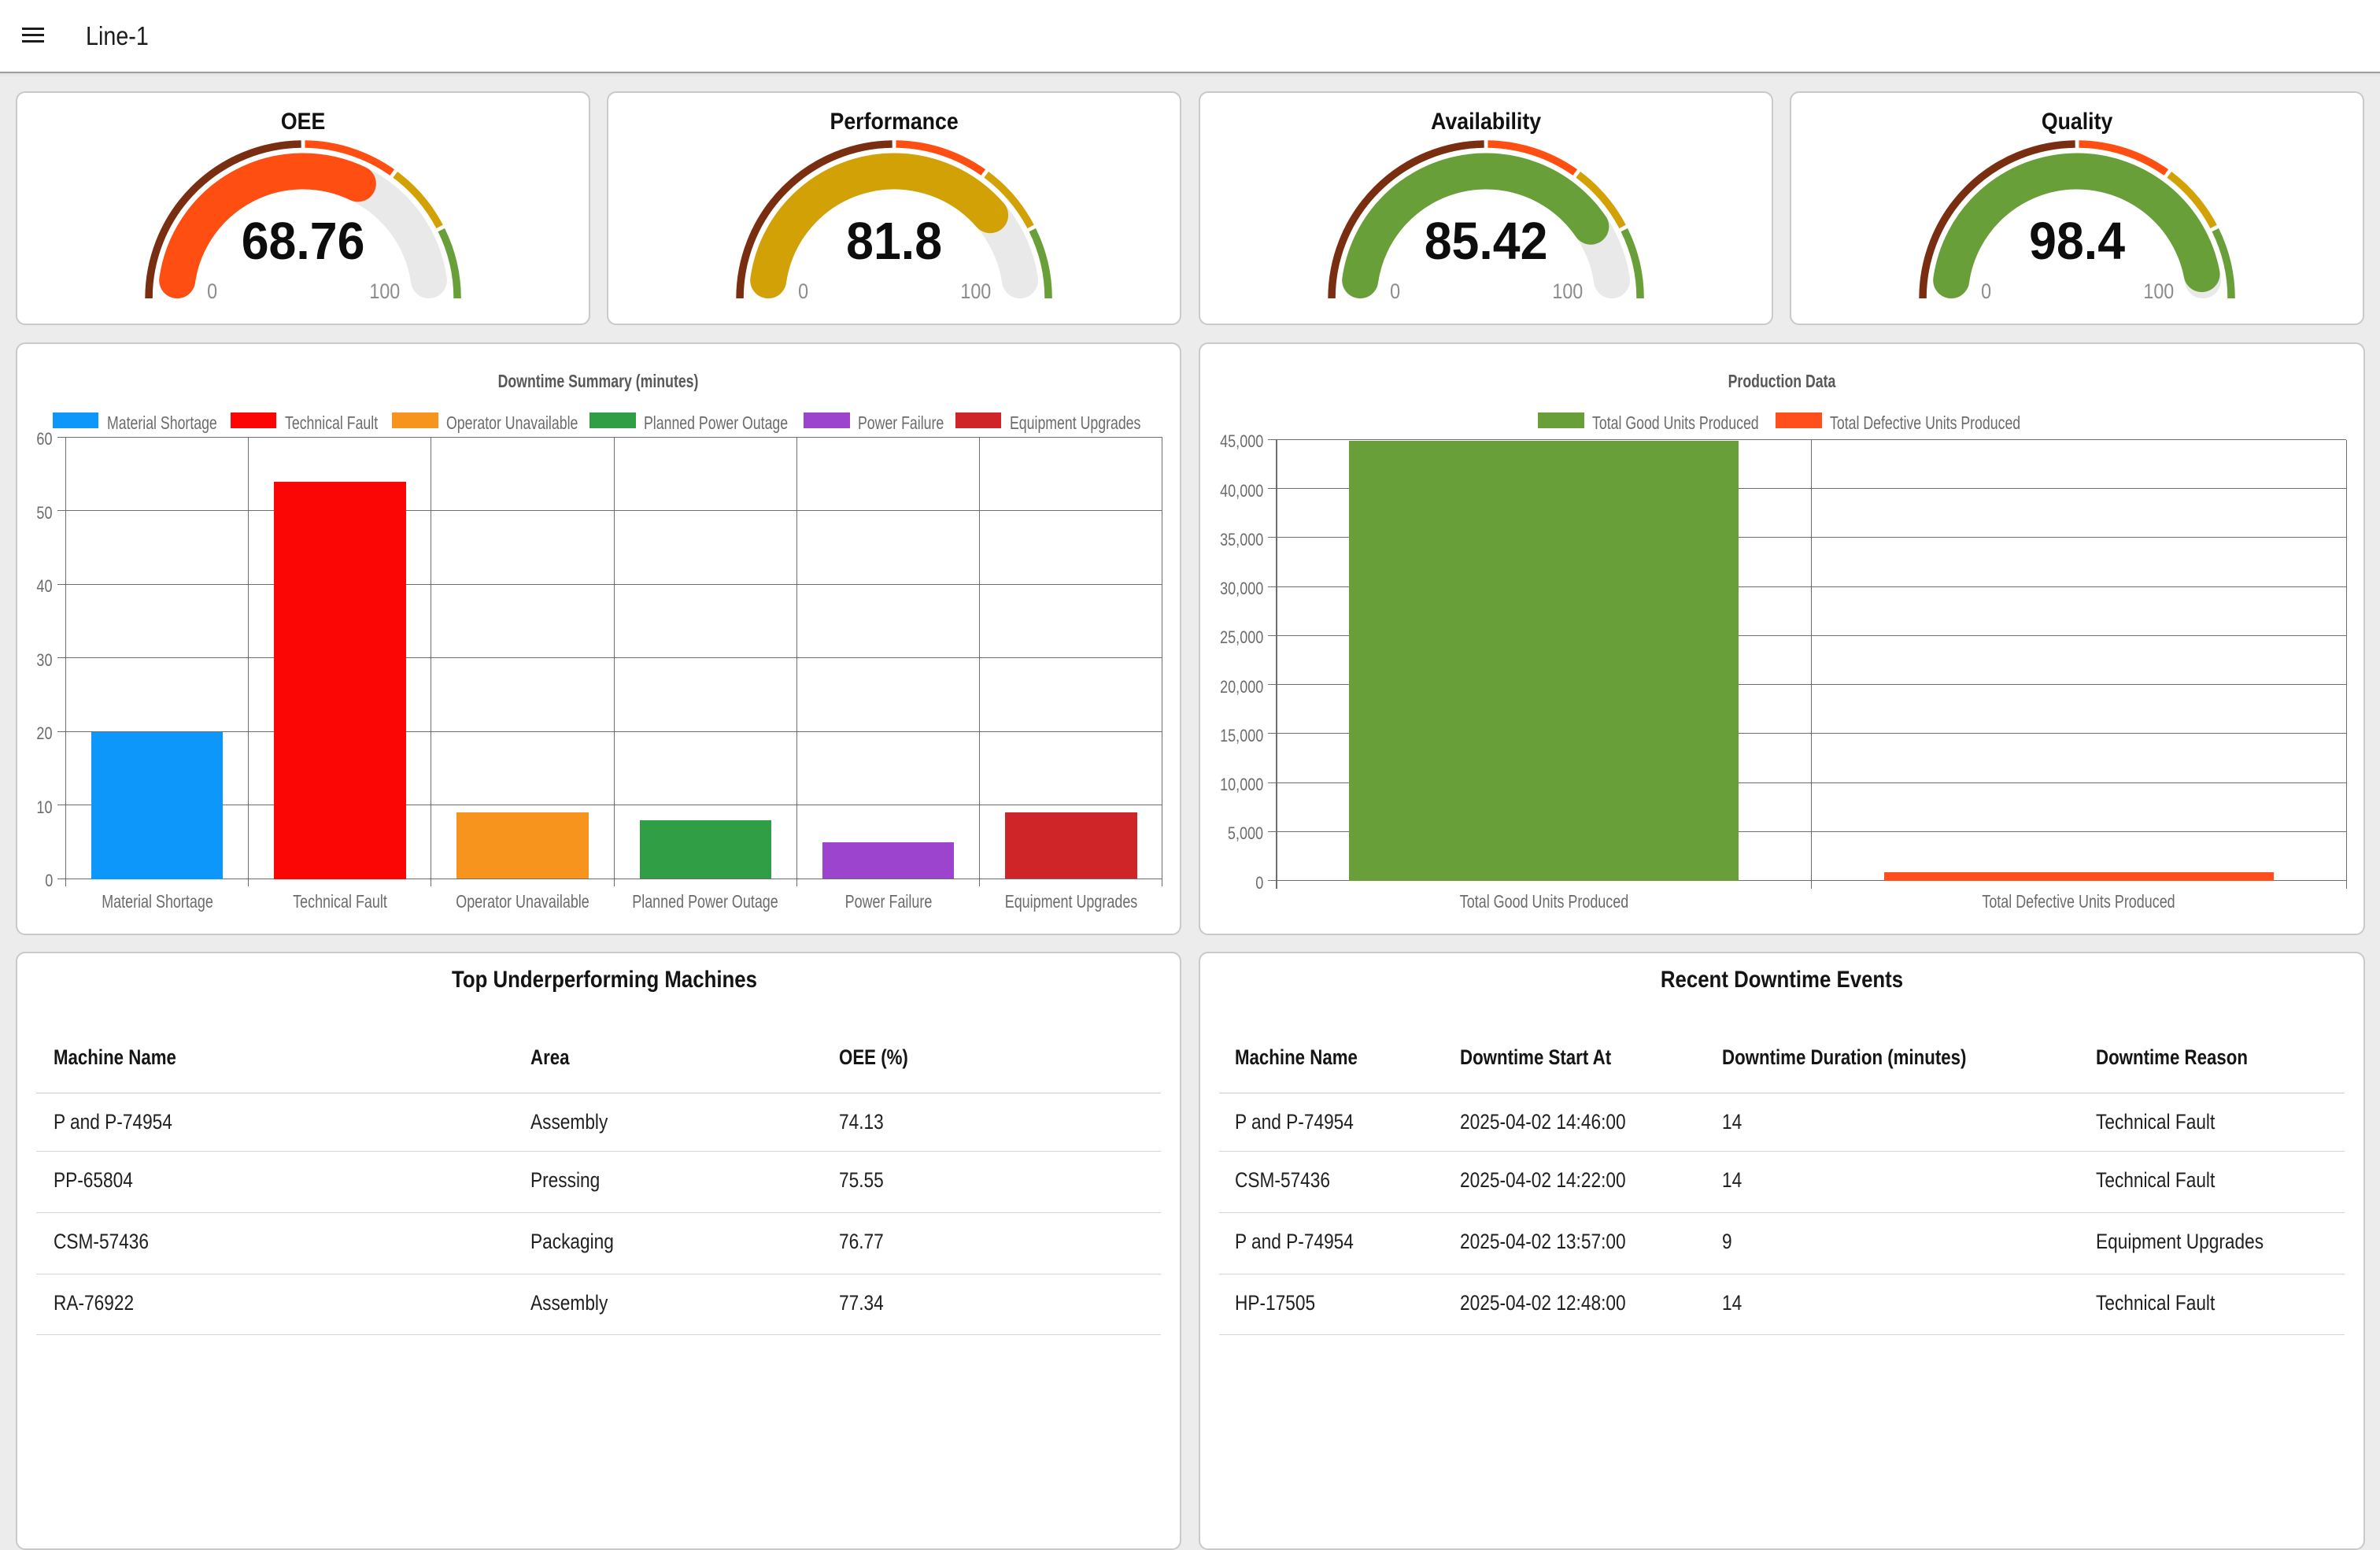 This screenshot has width=2380, height=1550. Describe the element at coordinates (894, 240) in the screenshot. I see `svg-text: 81.8` at that location.